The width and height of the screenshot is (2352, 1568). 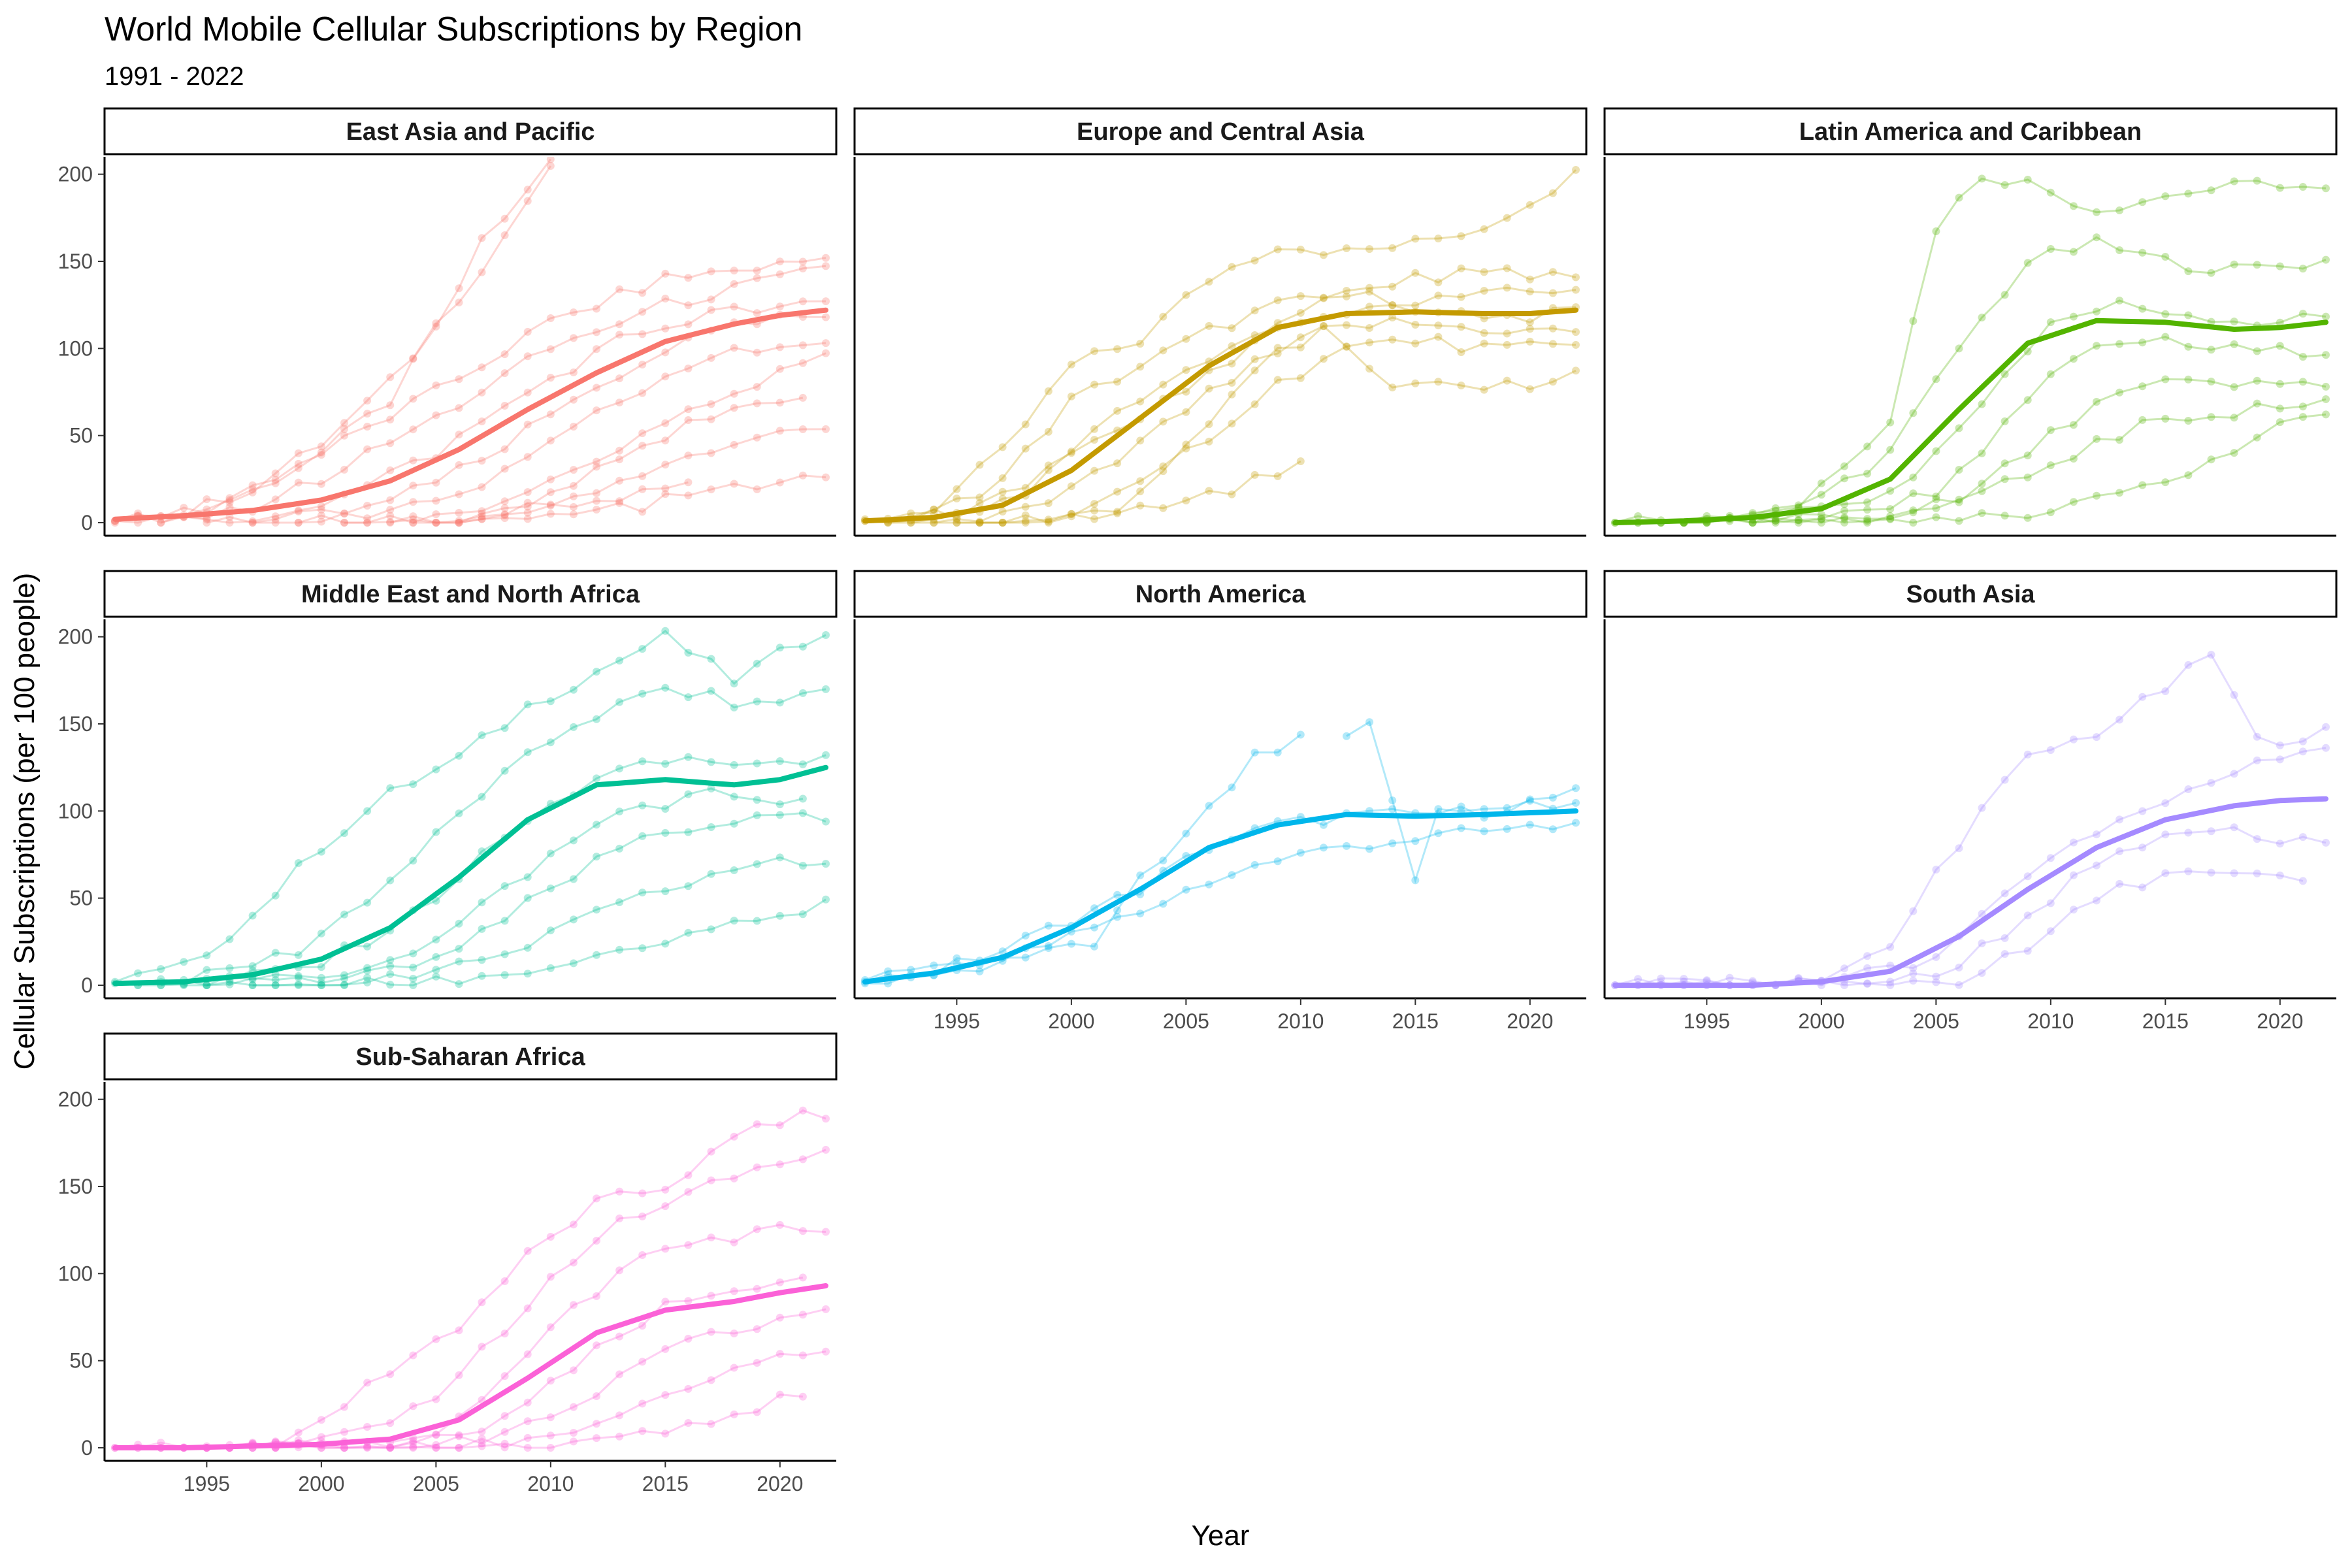 What do you see at coordinates (75, 348) in the screenshot?
I see `y-tick-label: 100` at bounding box center [75, 348].